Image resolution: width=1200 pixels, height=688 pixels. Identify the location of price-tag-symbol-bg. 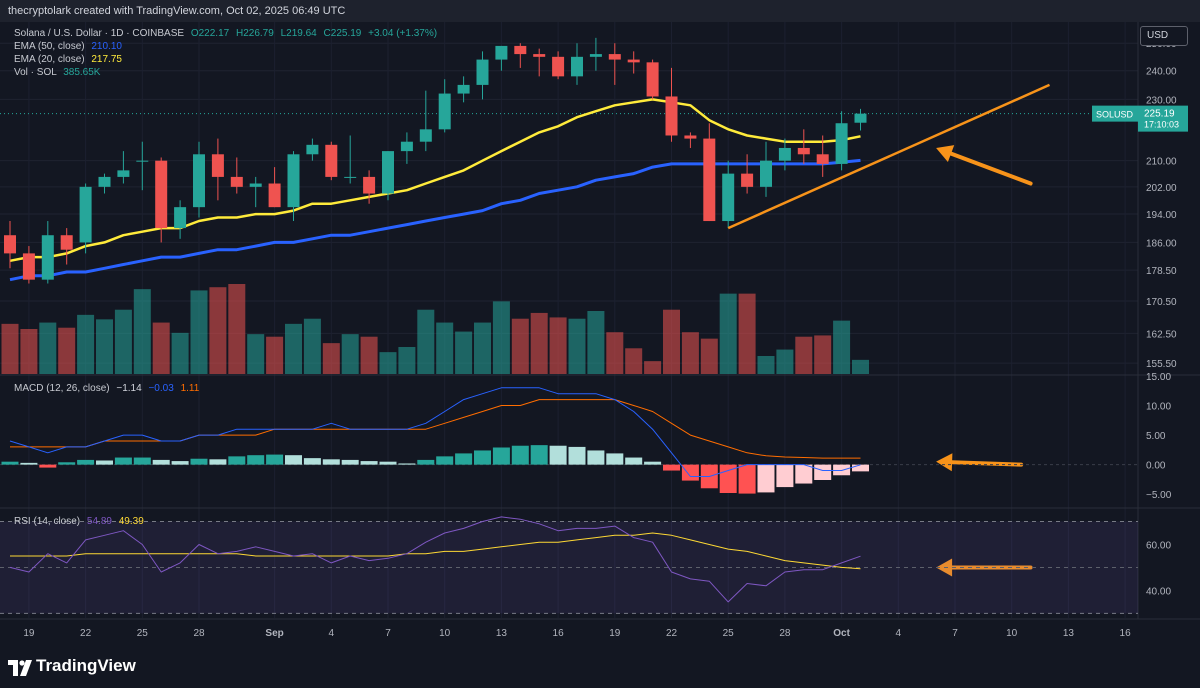
(1115, 113).